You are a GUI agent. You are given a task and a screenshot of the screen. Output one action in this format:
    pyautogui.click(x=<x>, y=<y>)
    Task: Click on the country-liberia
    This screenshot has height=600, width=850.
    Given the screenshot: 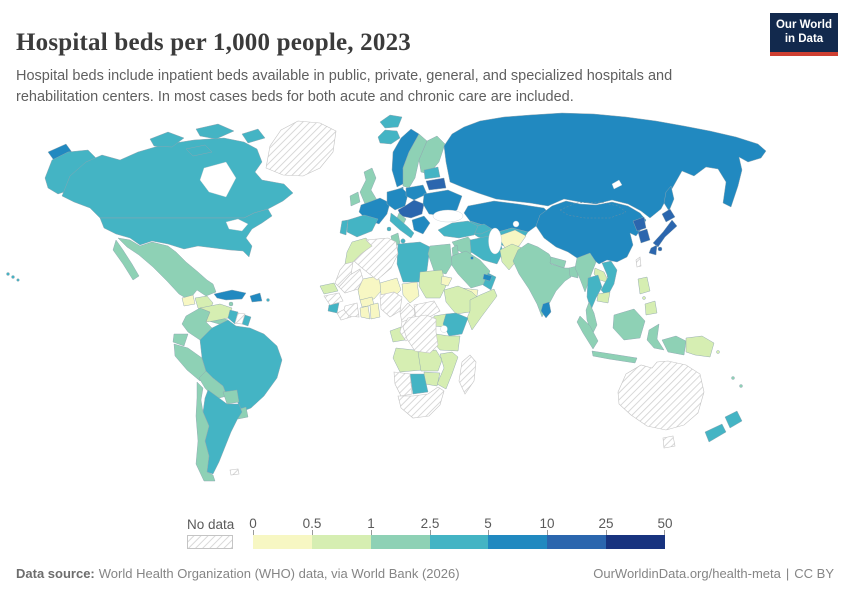 What is the action you would take?
    pyautogui.click(x=344, y=314)
    